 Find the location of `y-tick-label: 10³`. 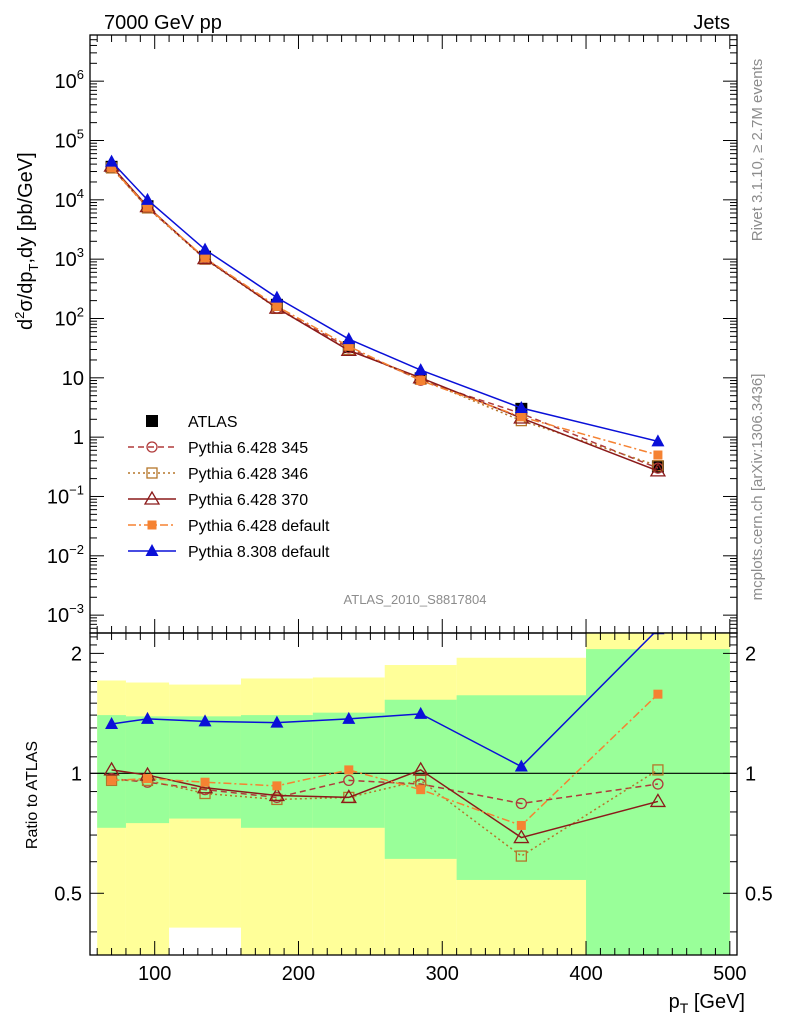

y-tick-label: 10³ is located at coordinates (69, 258).